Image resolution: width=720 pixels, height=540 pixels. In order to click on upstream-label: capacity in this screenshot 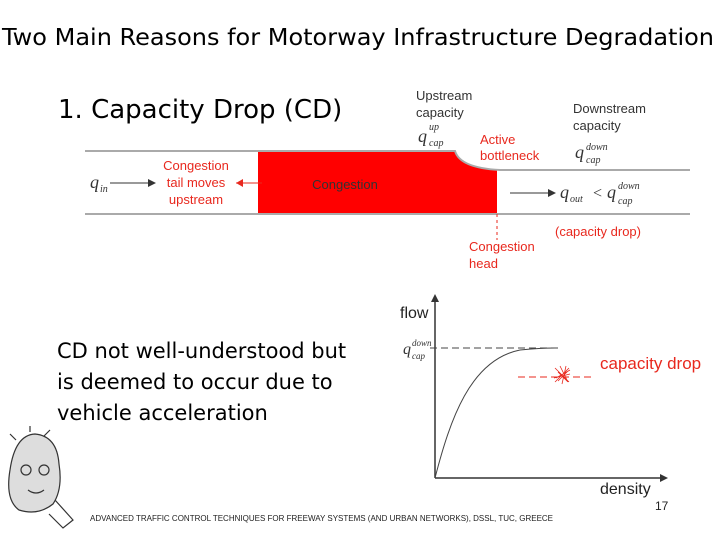, I will do `click(440, 112)`.